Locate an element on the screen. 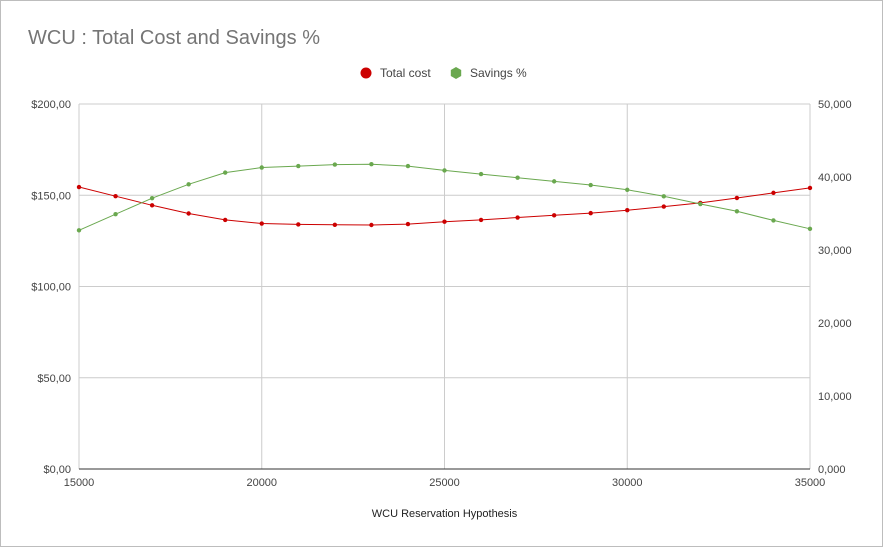 Image resolution: width=883 pixels, height=547 pixels. x-tick-label: 35000 is located at coordinates (810, 483).